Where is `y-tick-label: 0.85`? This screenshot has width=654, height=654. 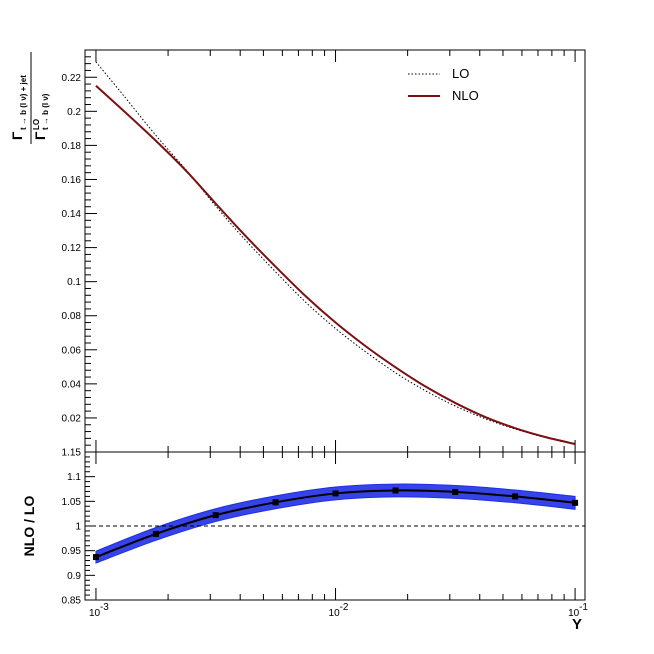 y-tick-label: 0.85 is located at coordinates (72, 601).